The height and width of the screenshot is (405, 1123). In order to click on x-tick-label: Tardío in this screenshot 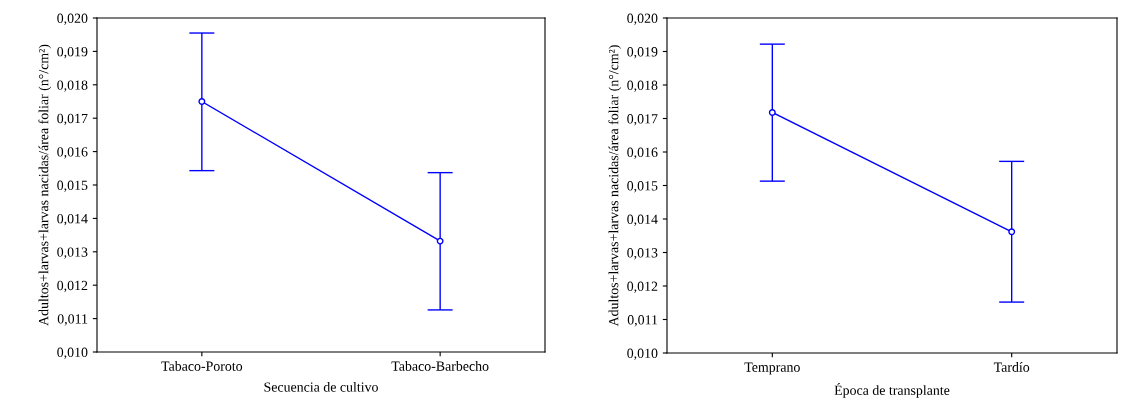, I will do `click(1011, 367)`.